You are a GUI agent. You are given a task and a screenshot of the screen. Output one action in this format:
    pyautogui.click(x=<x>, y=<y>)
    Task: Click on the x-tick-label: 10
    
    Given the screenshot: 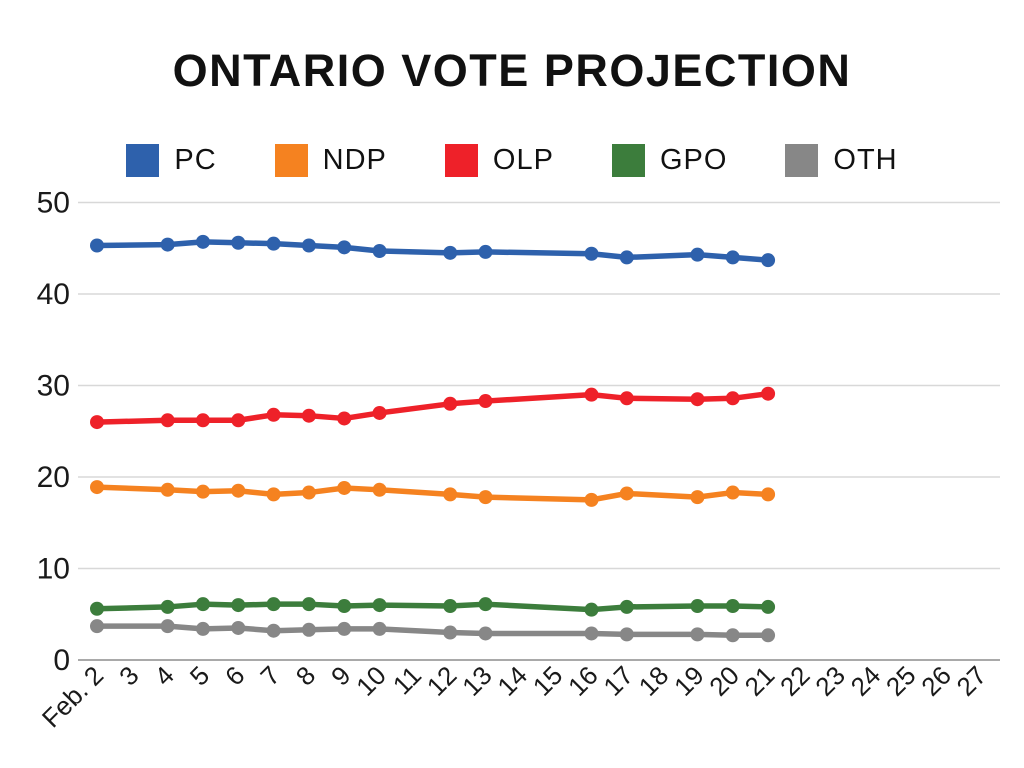 What is the action you would take?
    pyautogui.click(x=371, y=681)
    